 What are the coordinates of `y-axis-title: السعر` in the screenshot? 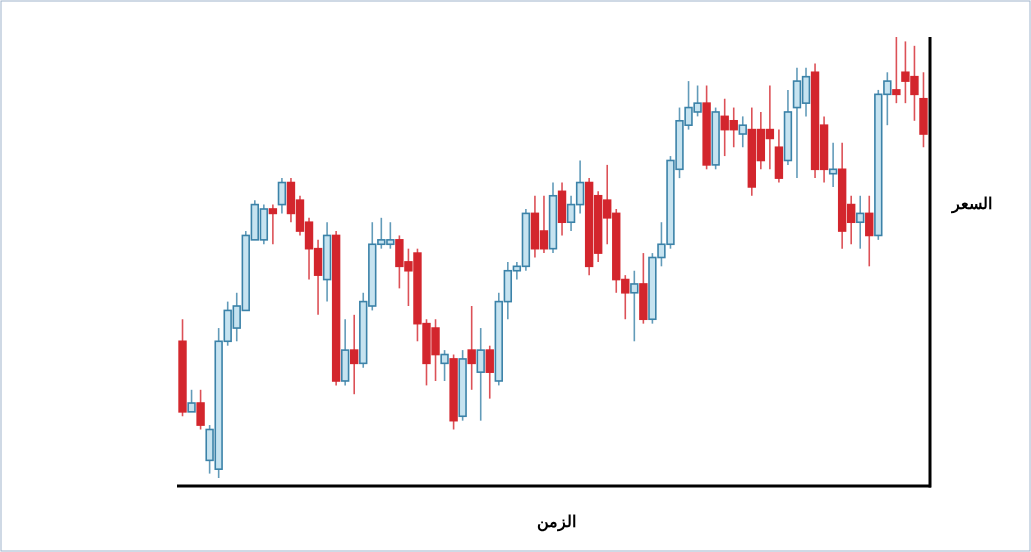 It's located at (971, 204).